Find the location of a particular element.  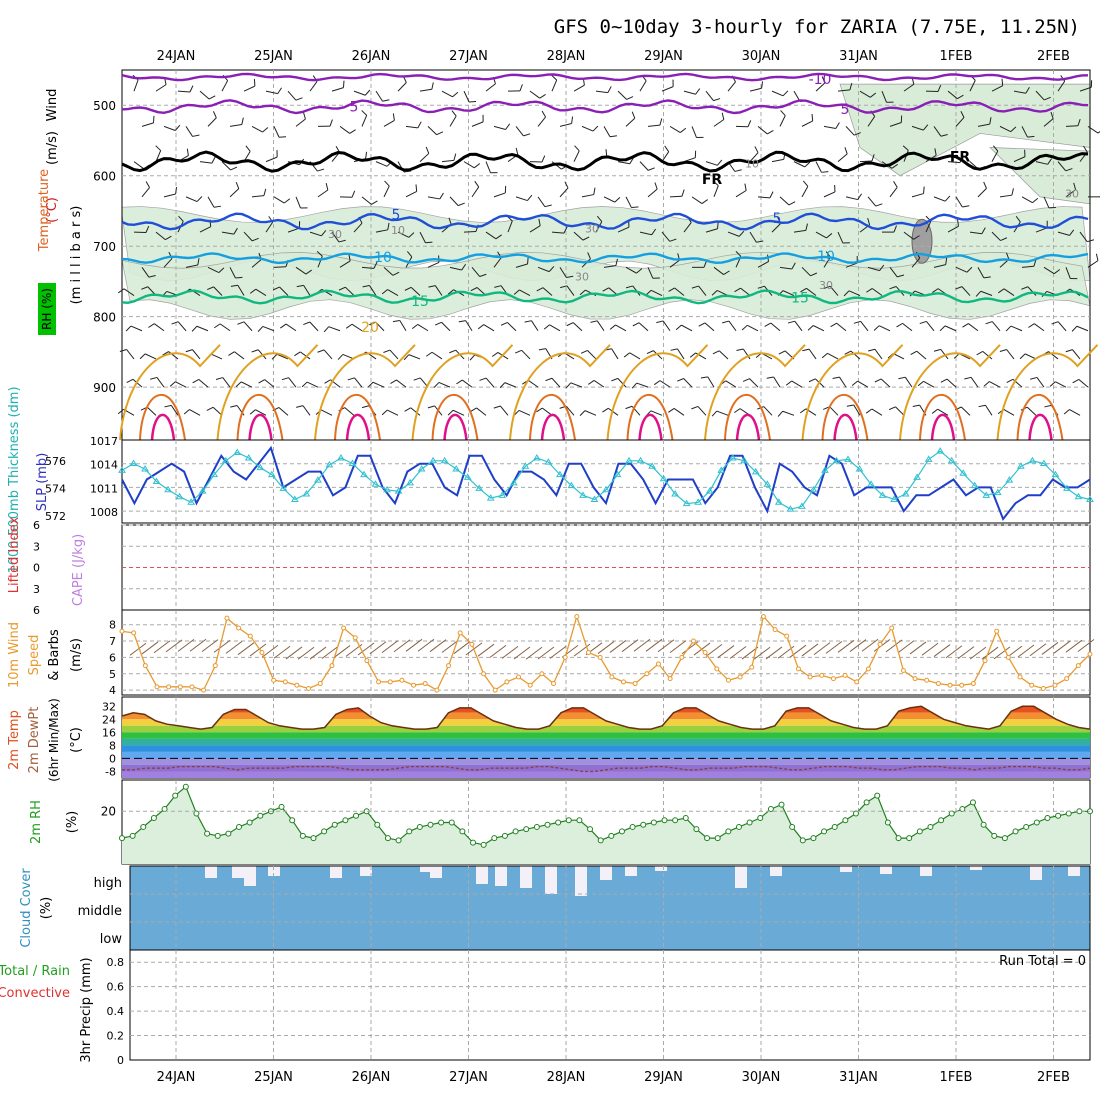

date-label-bottom: 31JAN is located at coordinates (858, 1077).